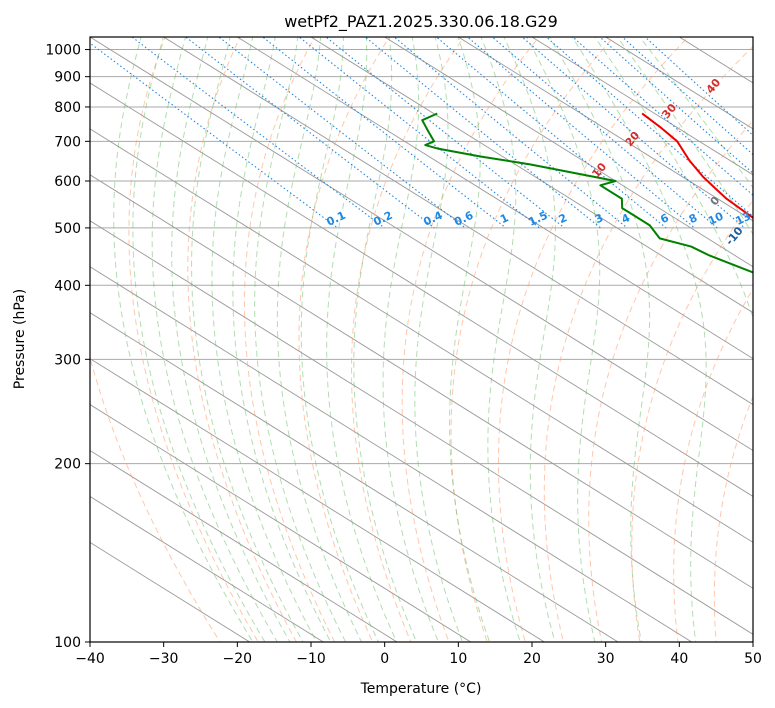  Describe the element at coordinates (67, 78) in the screenshot. I see `y-tick-label: 900` at that location.